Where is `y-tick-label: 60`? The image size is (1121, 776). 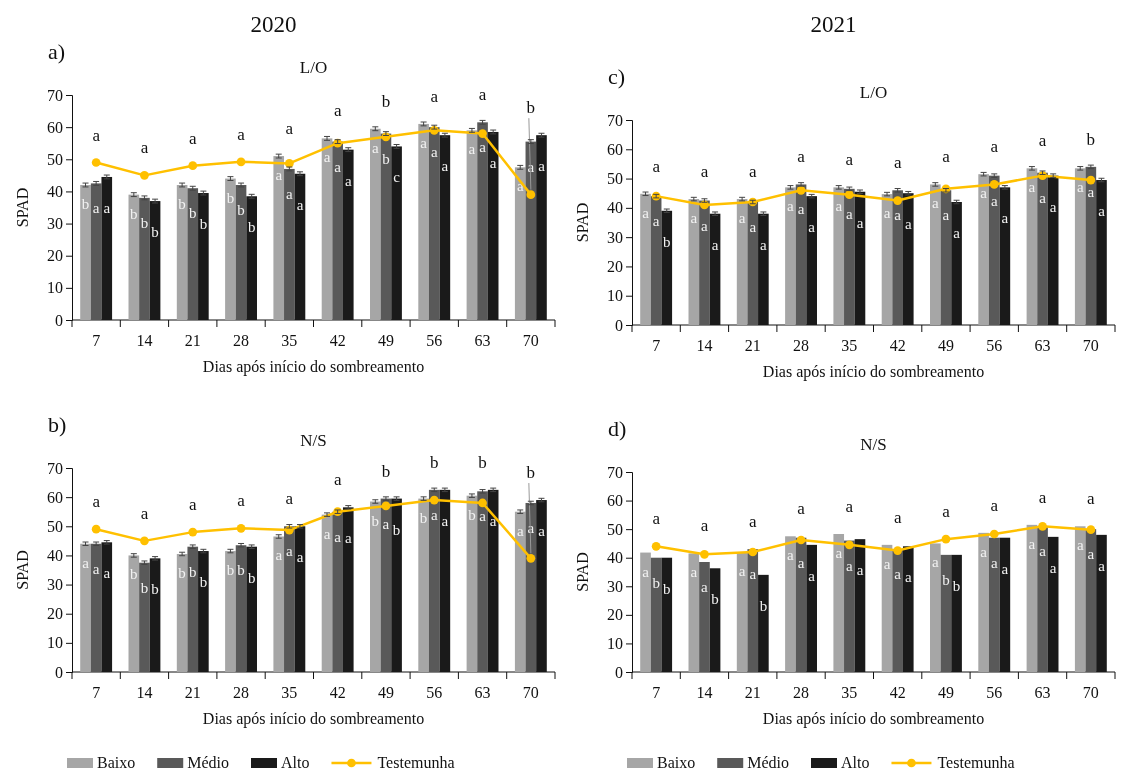
y-tick-label: 60 is located at coordinates (55, 497).